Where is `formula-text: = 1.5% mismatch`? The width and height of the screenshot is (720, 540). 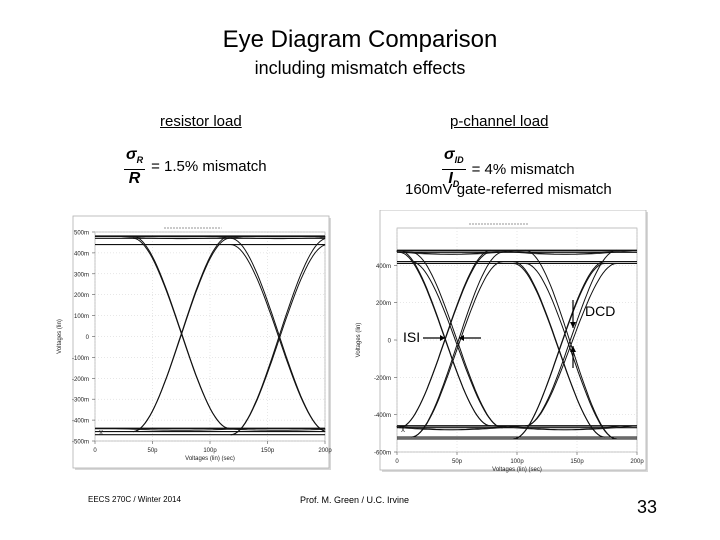 formula-text: = 1.5% mismatch is located at coordinates (209, 167).